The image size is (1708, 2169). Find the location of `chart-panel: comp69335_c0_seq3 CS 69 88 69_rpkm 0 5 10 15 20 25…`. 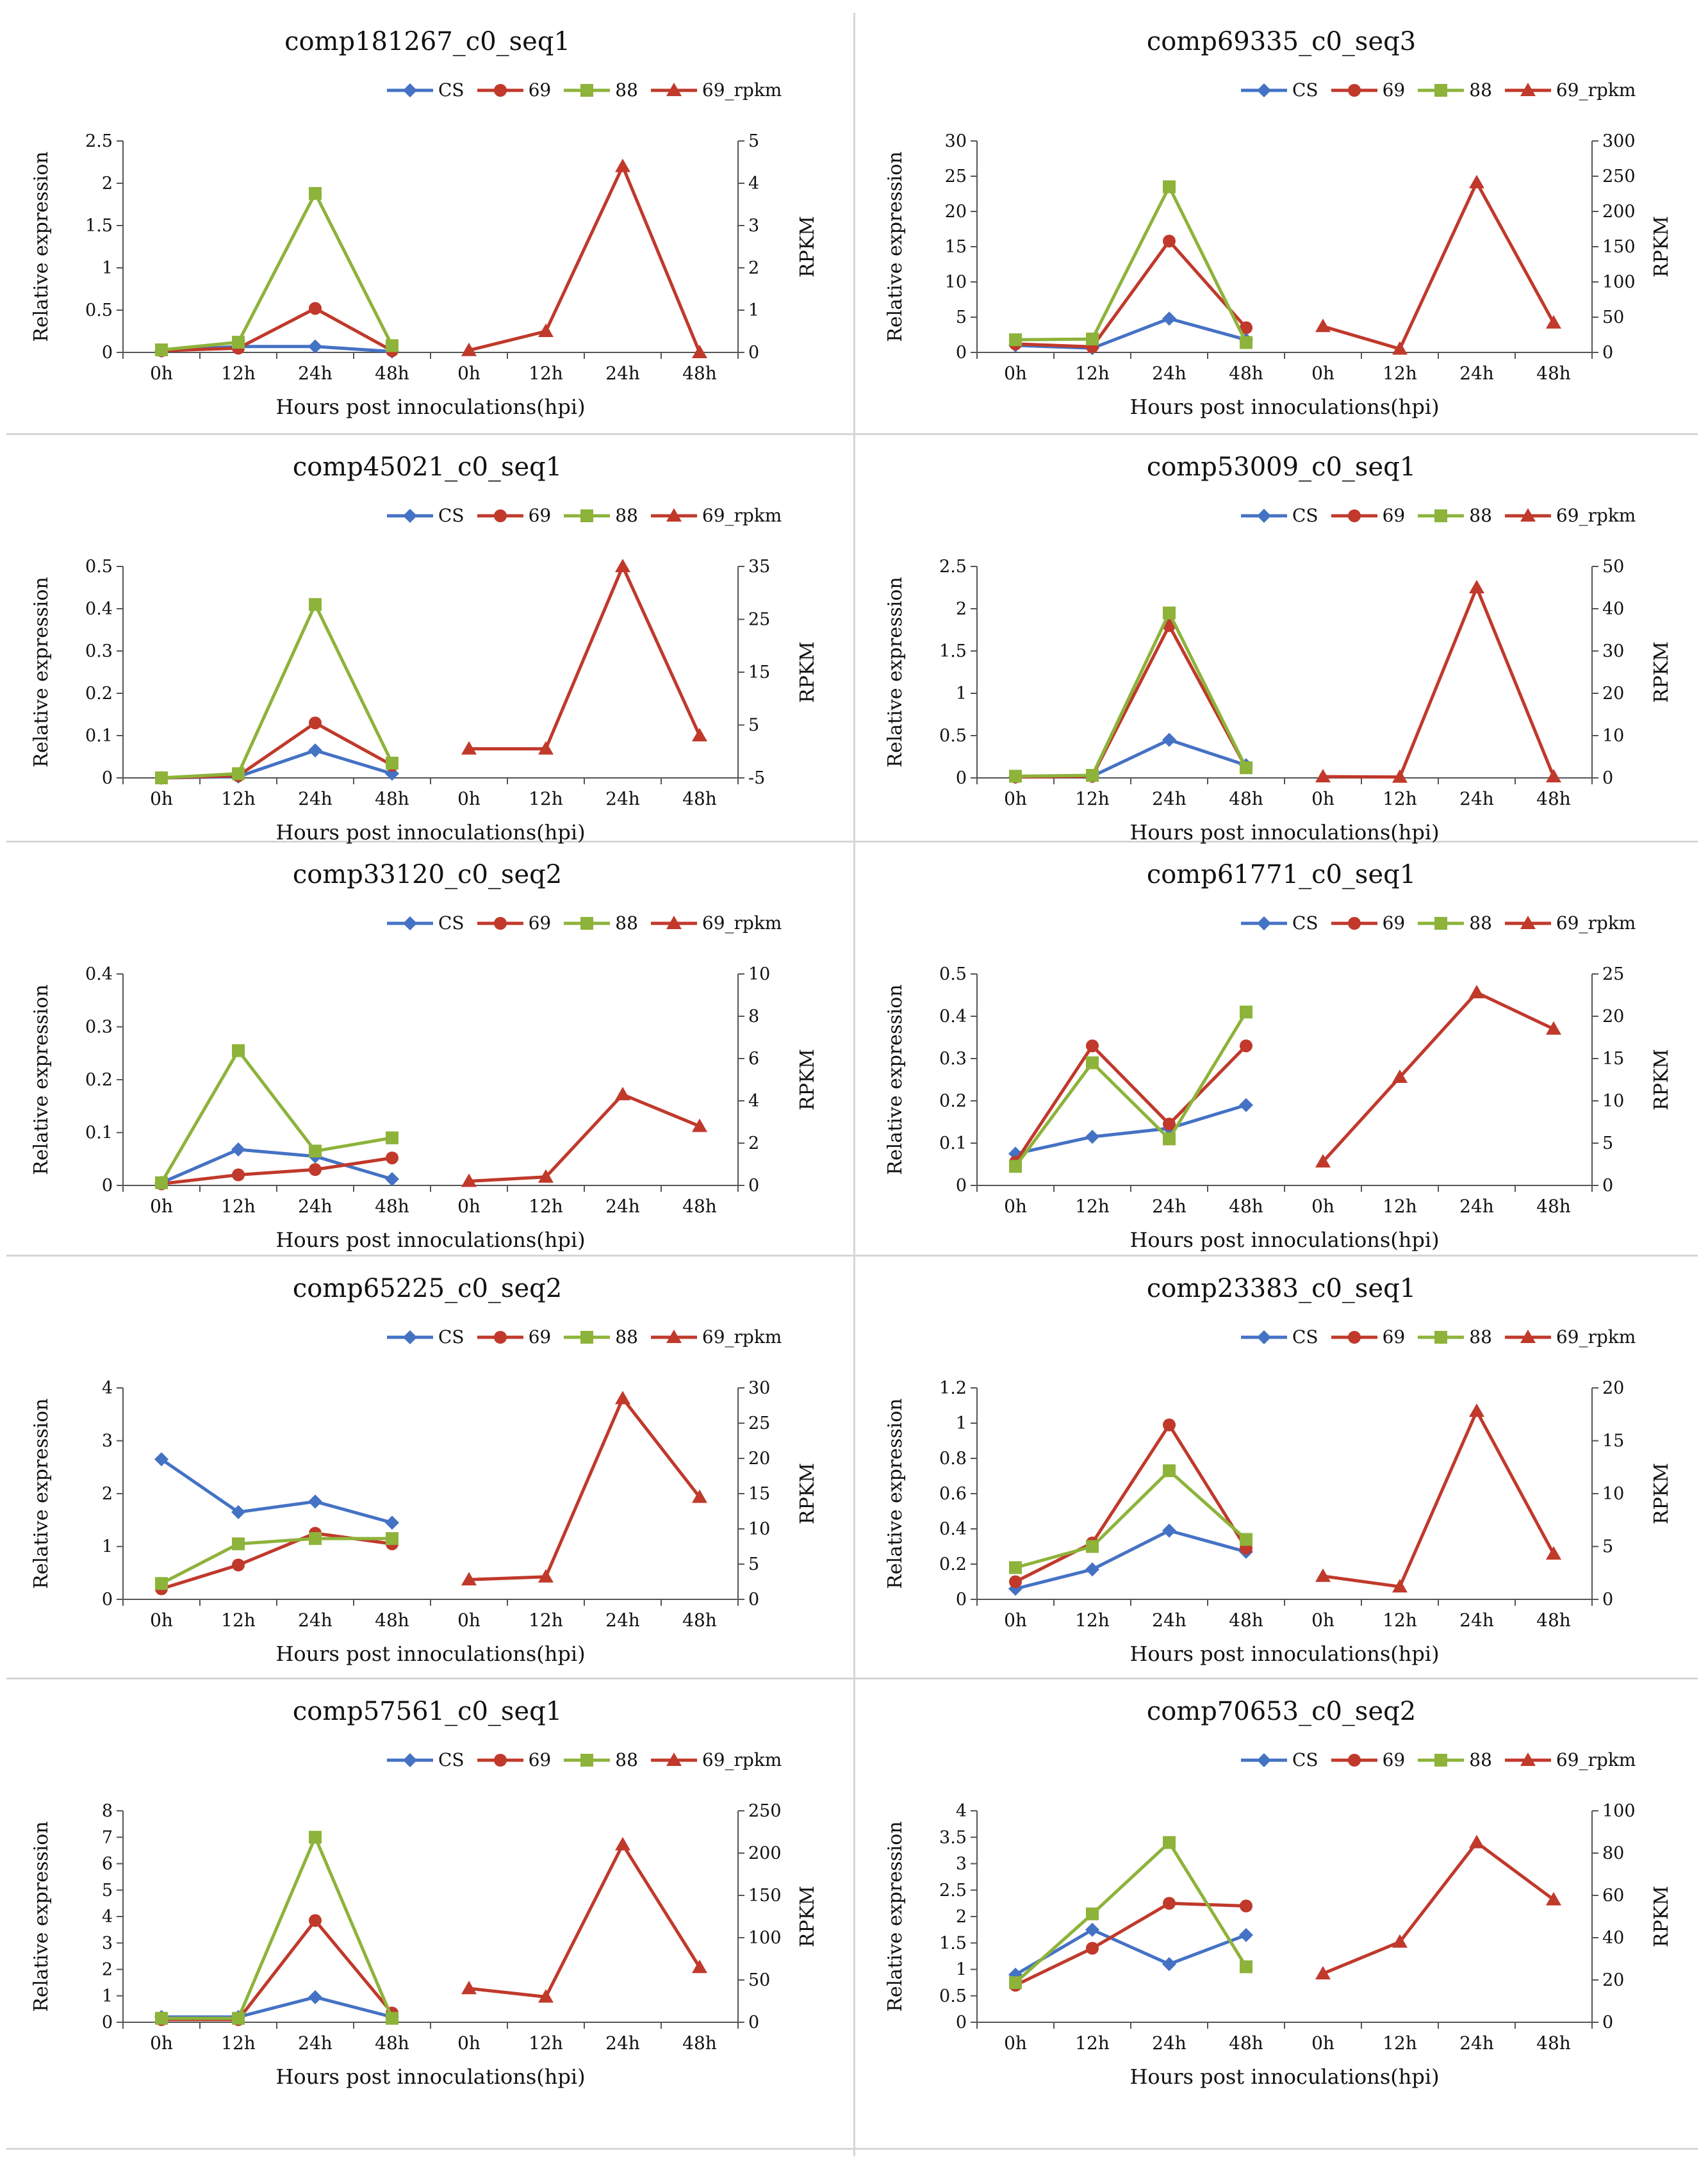

chart-panel: comp69335_c0_seq3 CS 69 88 69_rpkm 0 5 10 15 20 25… is located at coordinates (1282, 218).